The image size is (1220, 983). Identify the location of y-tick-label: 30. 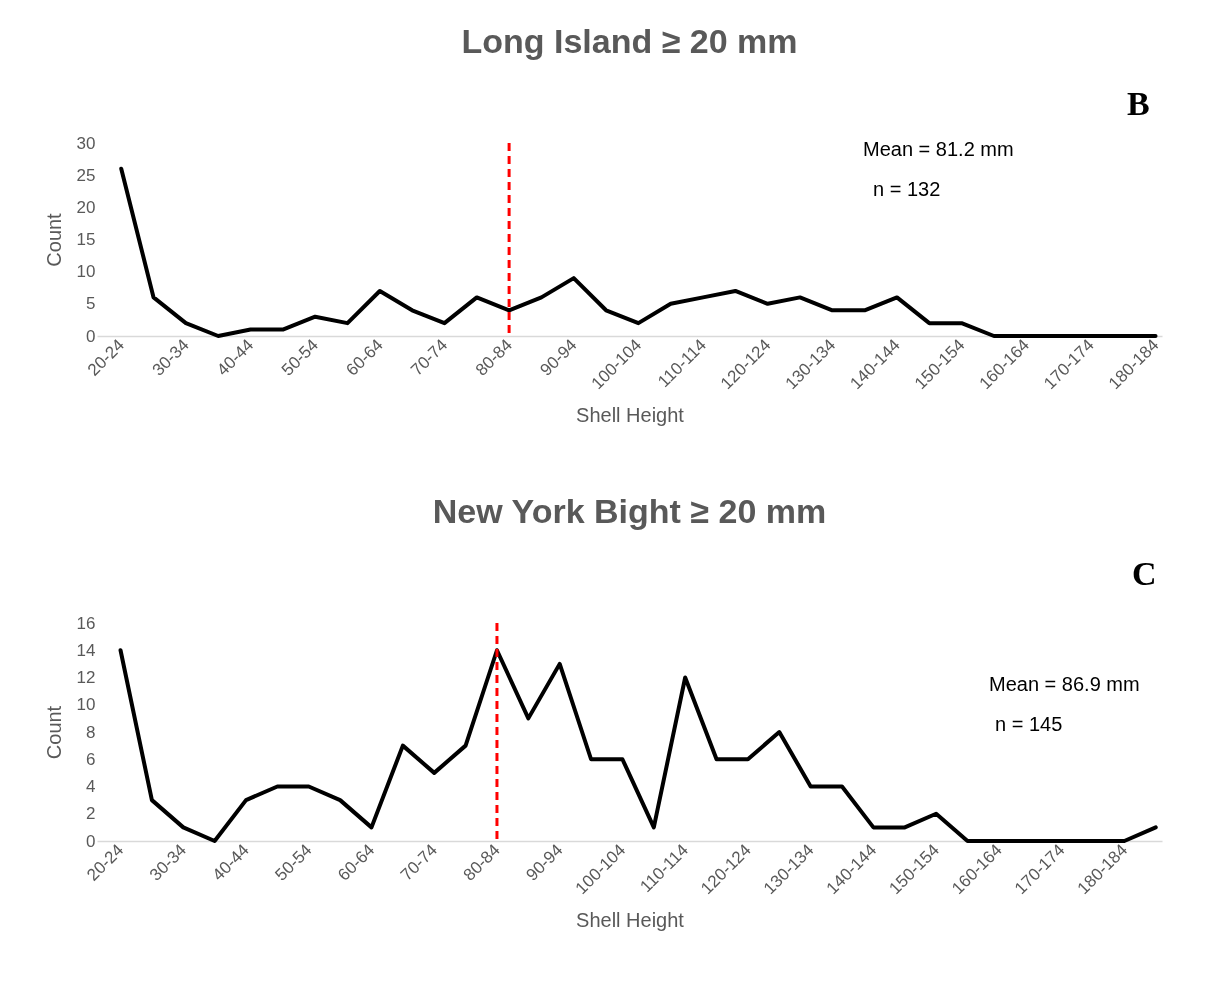
(86, 143).